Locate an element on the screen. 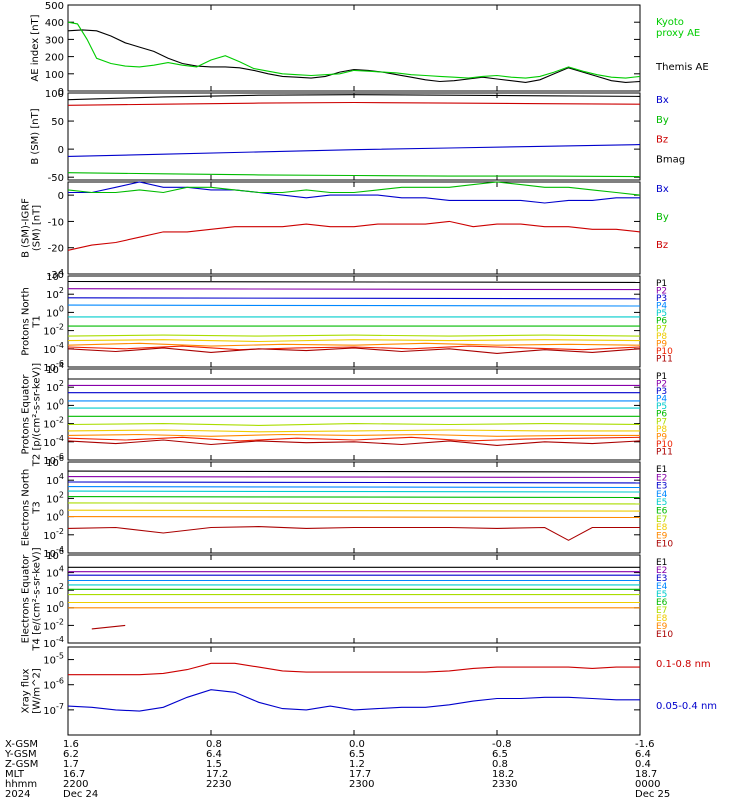  series-line-P2 is located at coordinates (354, 289).